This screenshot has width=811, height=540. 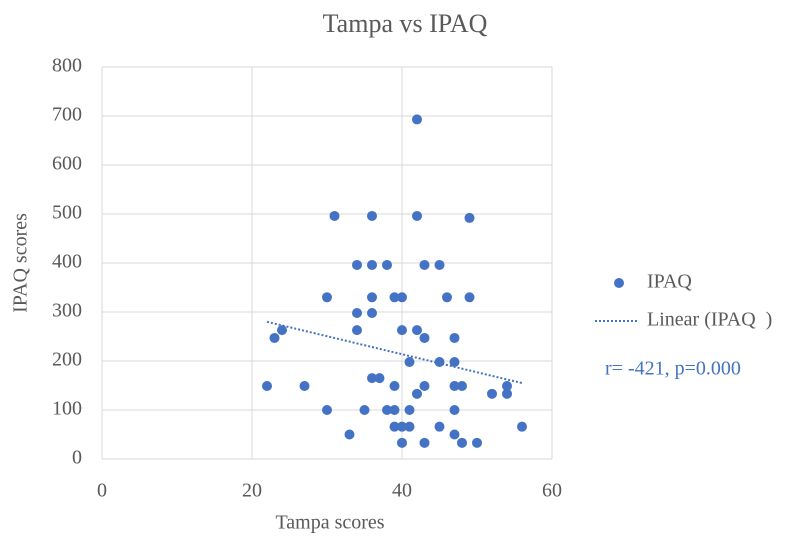 What do you see at coordinates (394, 352) in the screenshot?
I see `trendline` at bounding box center [394, 352].